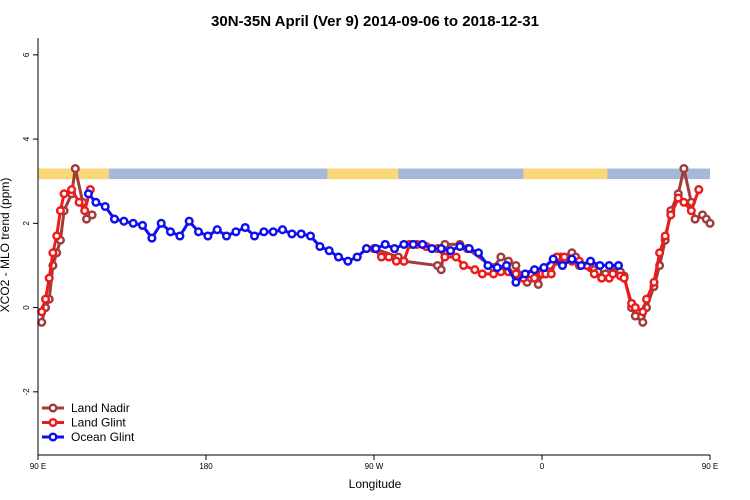  I want to click on legend-item: Ocean Glint, so click(88, 437).